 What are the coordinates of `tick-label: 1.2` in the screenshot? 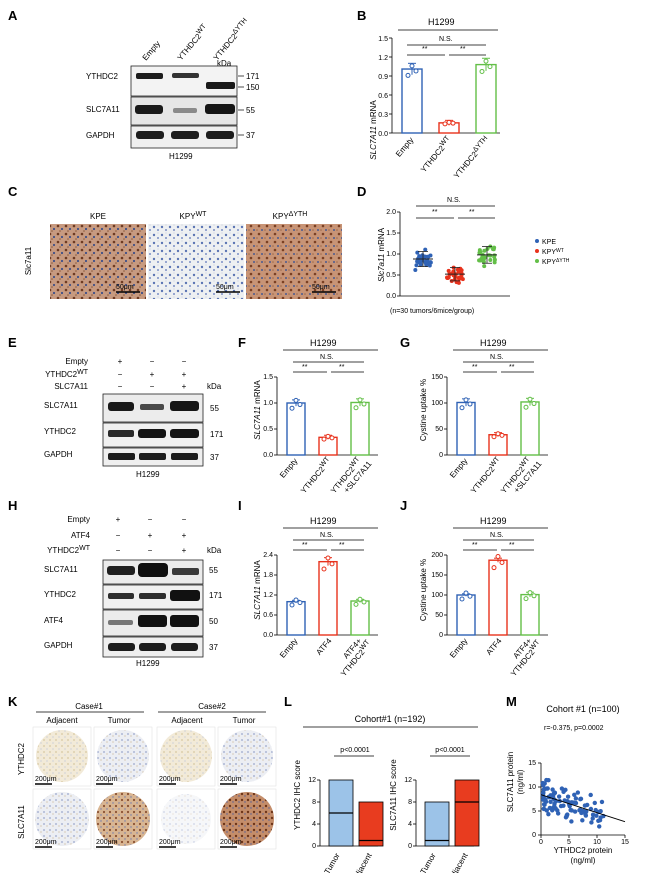 It's located at (268, 595).